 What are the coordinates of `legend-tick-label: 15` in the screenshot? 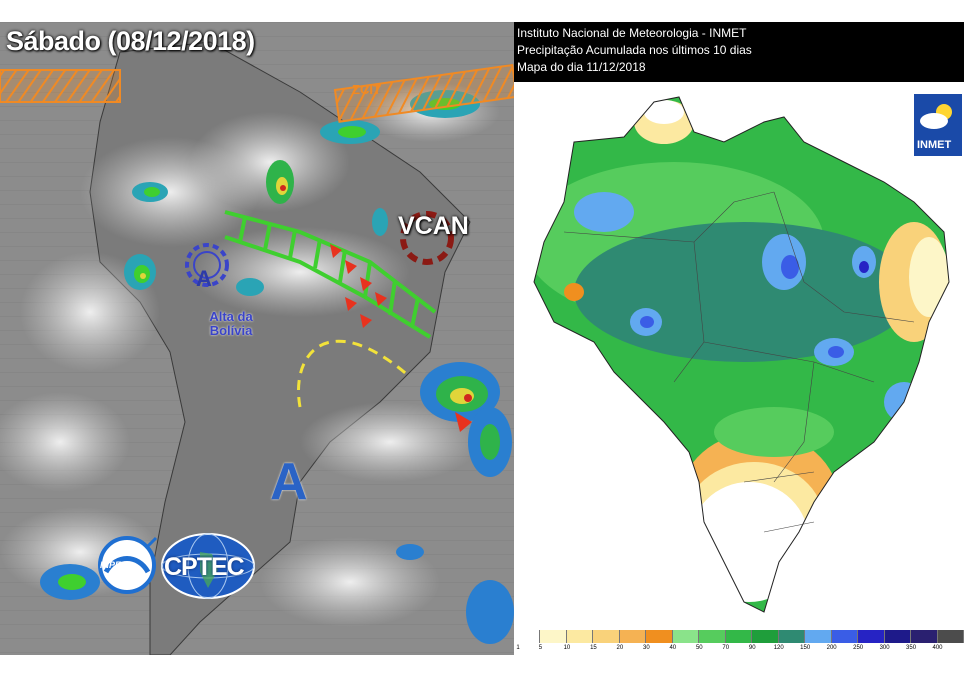 It's located at (593, 648).